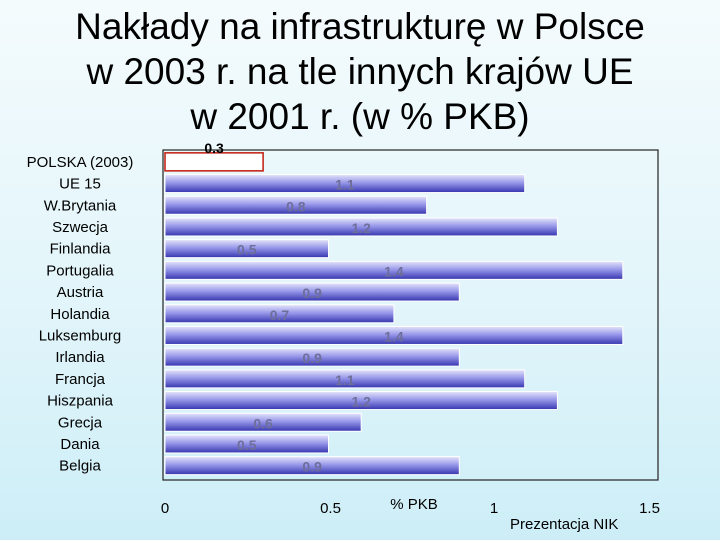 The image size is (720, 540). I want to click on x-axis-label: % PKB, so click(414, 504).